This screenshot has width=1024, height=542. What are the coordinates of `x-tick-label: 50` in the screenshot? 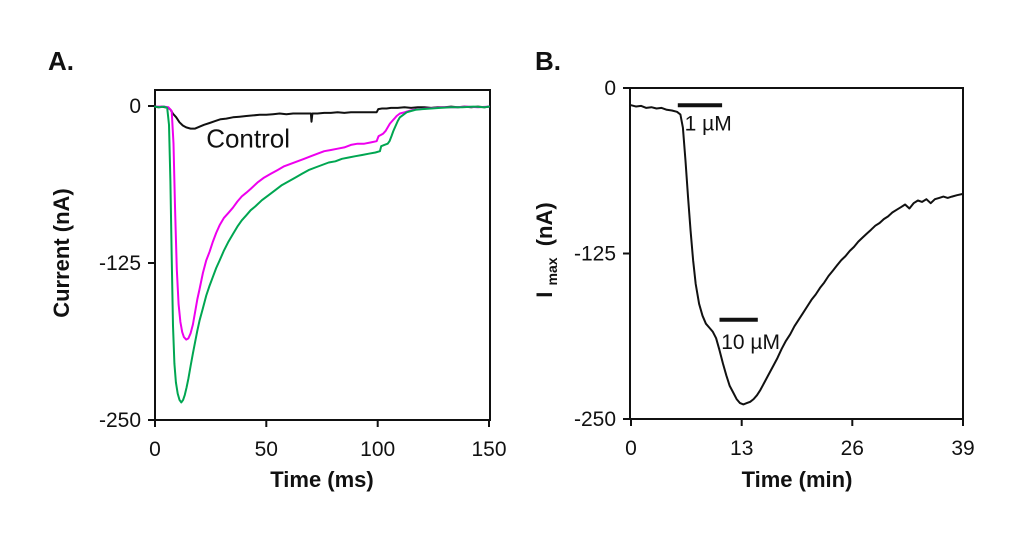 It's located at (266, 449).